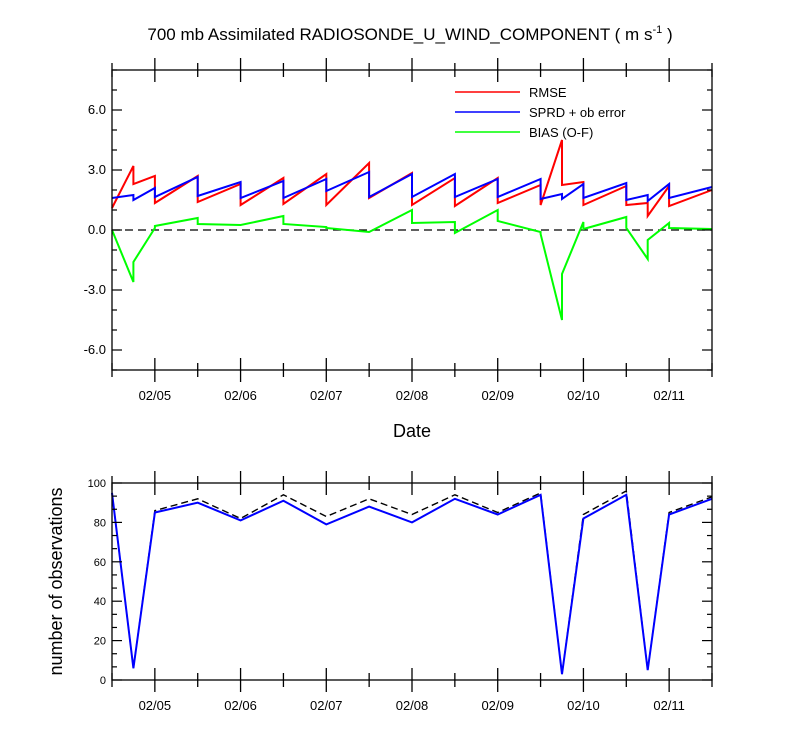  What do you see at coordinates (100, 602) in the screenshot?
I see `y-tick-label: 40` at bounding box center [100, 602].